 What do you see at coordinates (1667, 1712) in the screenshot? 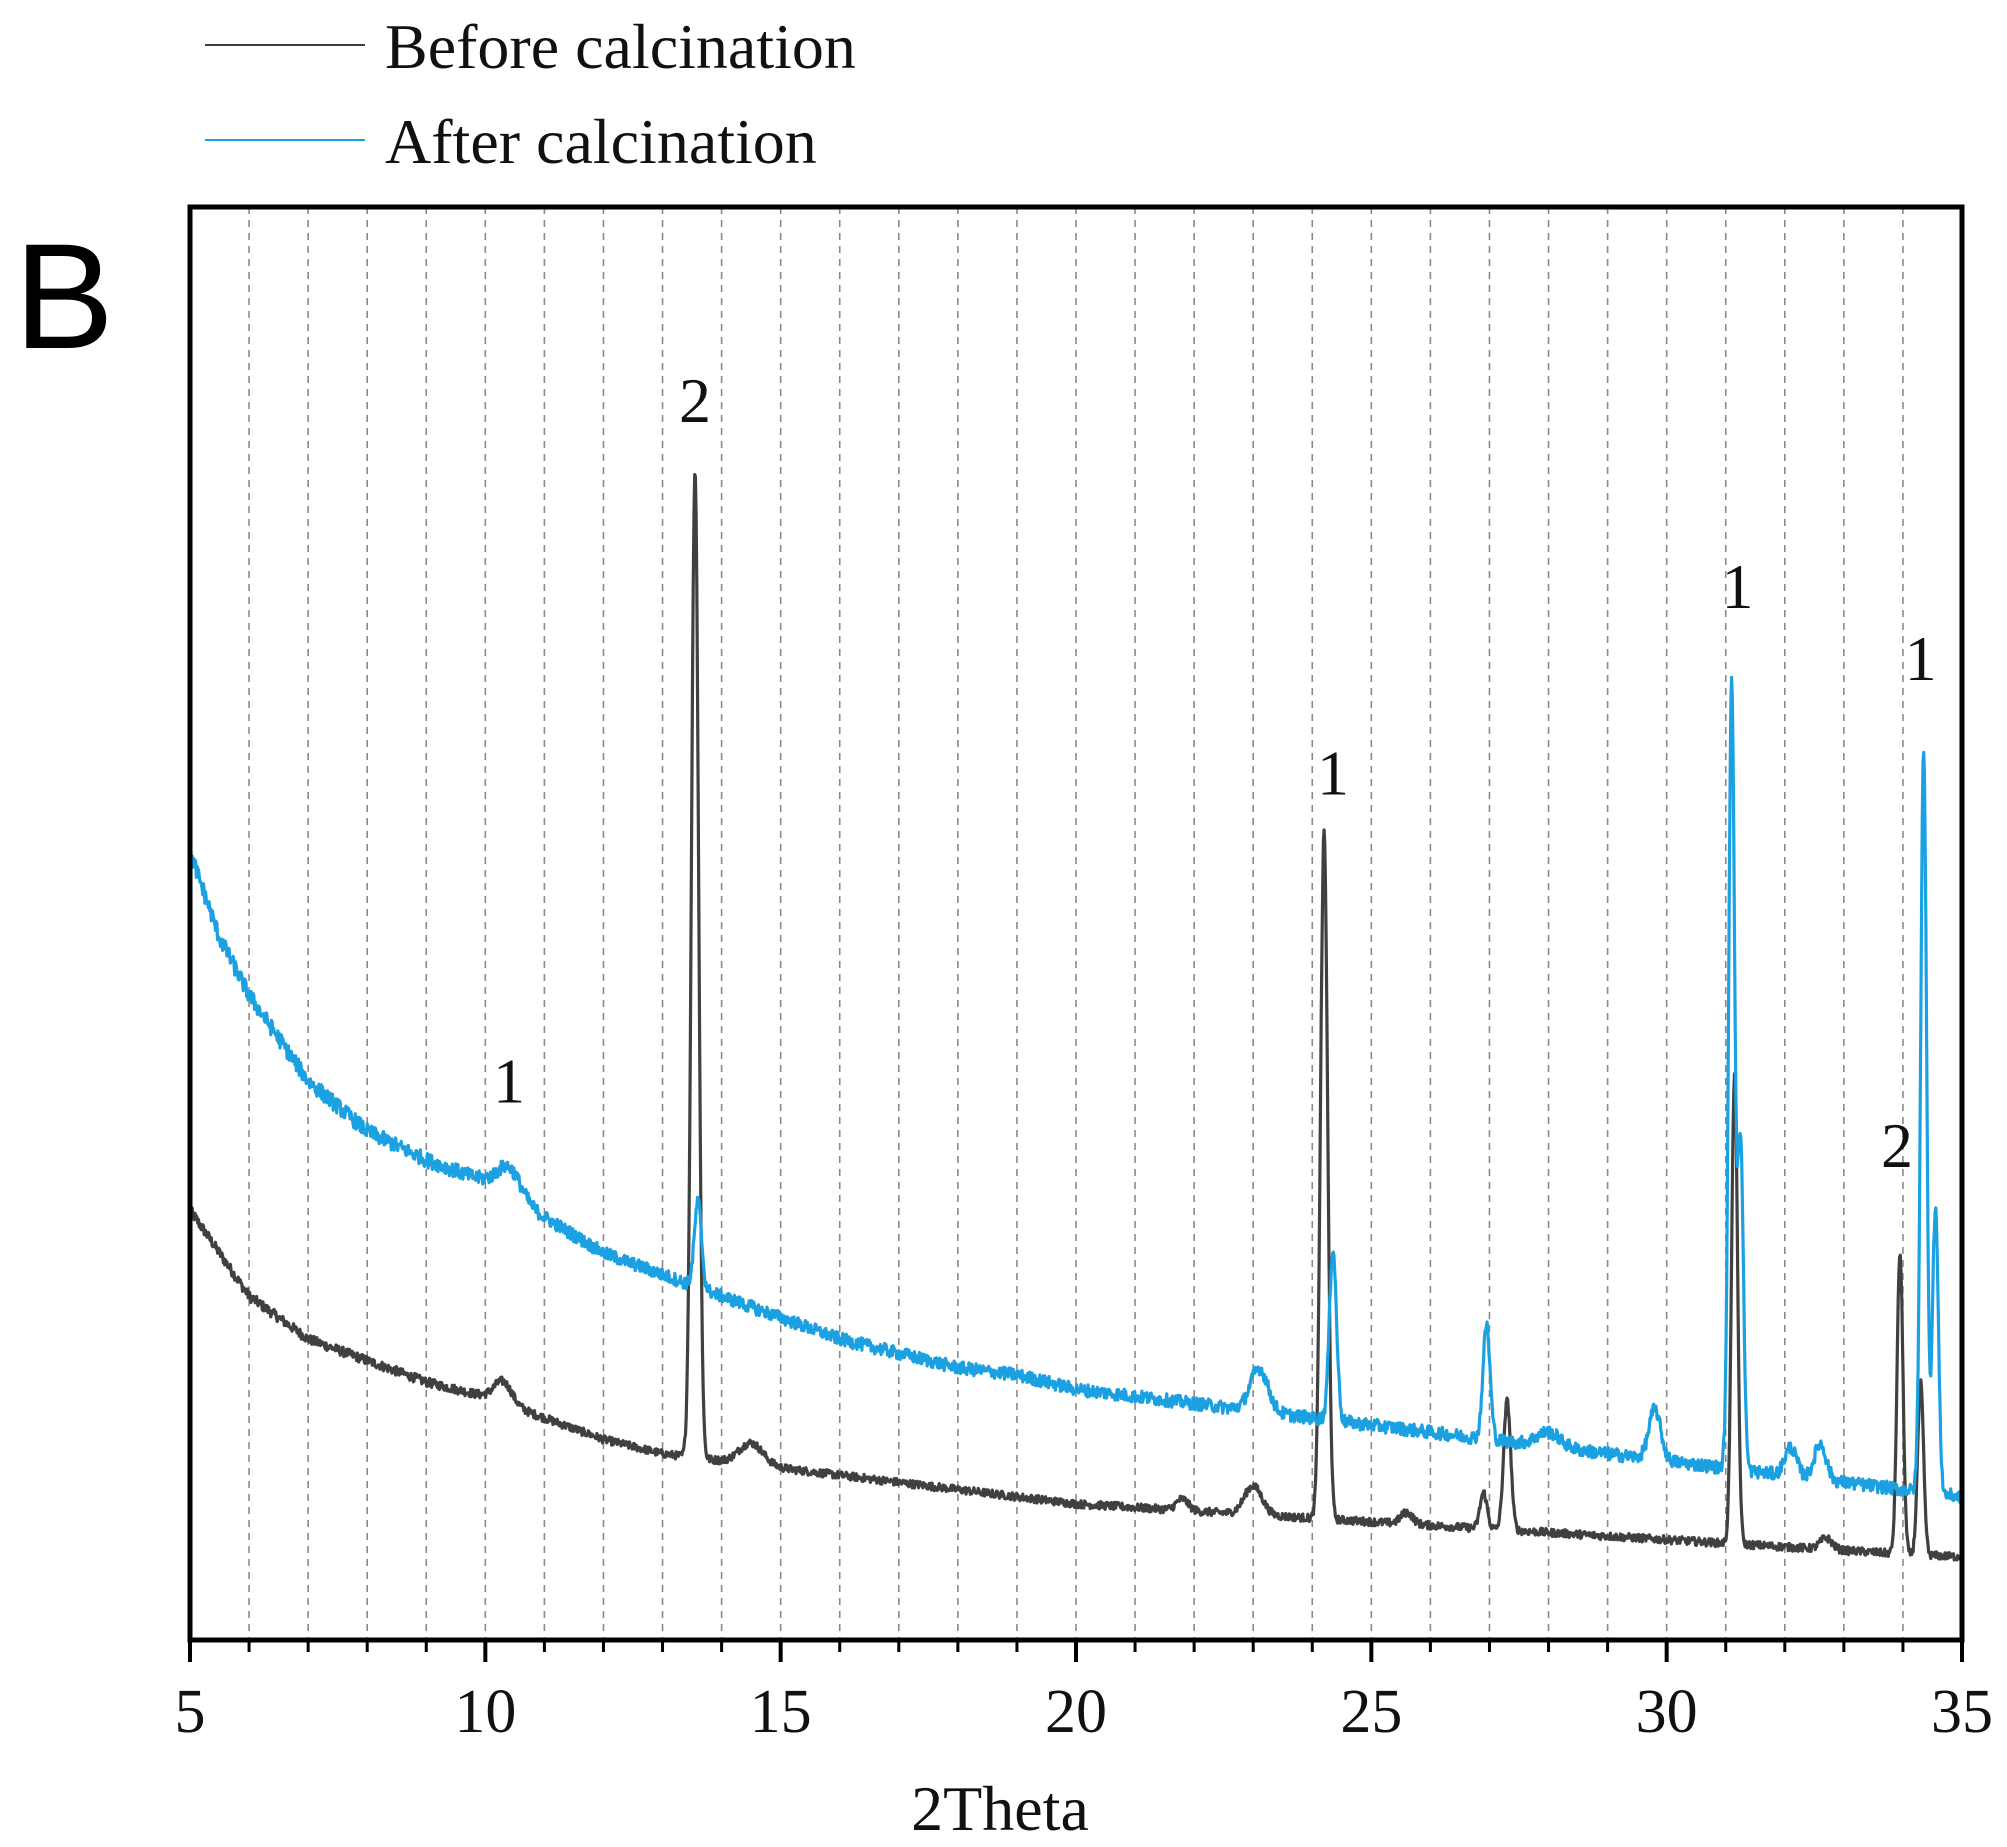
I see `x-tick-label: 30` at bounding box center [1667, 1712].